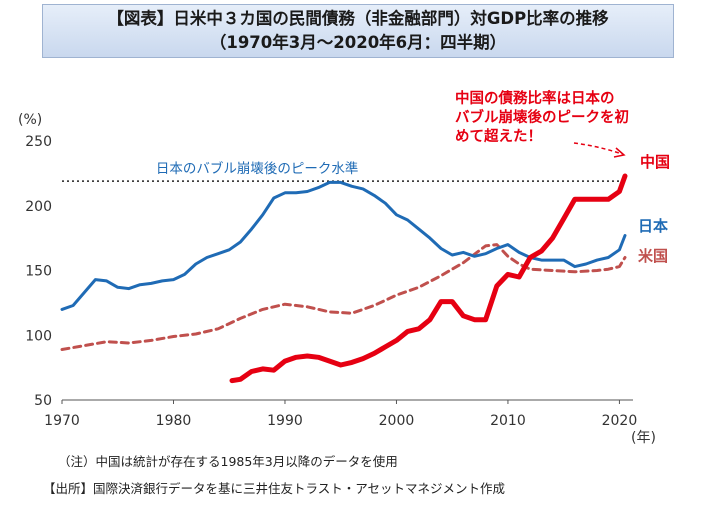  What do you see at coordinates (498, 136) in the screenshot?
I see `annotation-text: めて超えた！` at bounding box center [498, 136].